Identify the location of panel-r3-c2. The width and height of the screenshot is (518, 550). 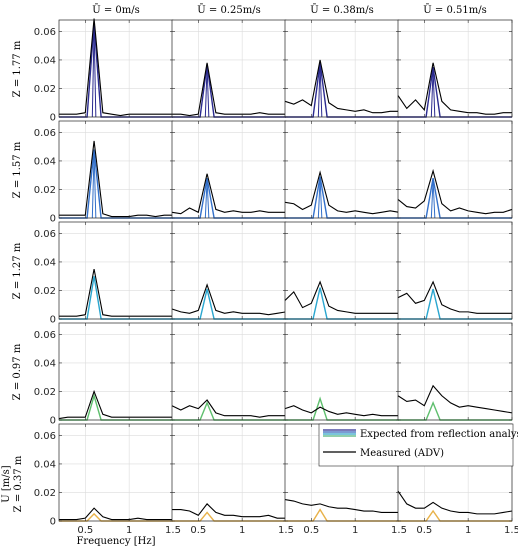
(342, 371).